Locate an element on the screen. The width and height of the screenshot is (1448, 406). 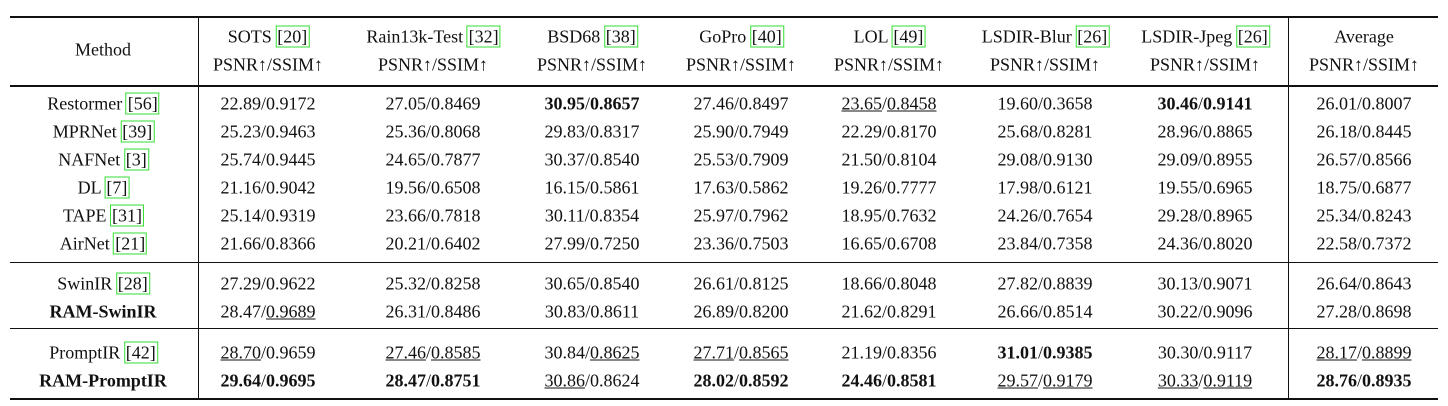
metric-cell: 30.95/0.8657 is located at coordinates (591, 104).